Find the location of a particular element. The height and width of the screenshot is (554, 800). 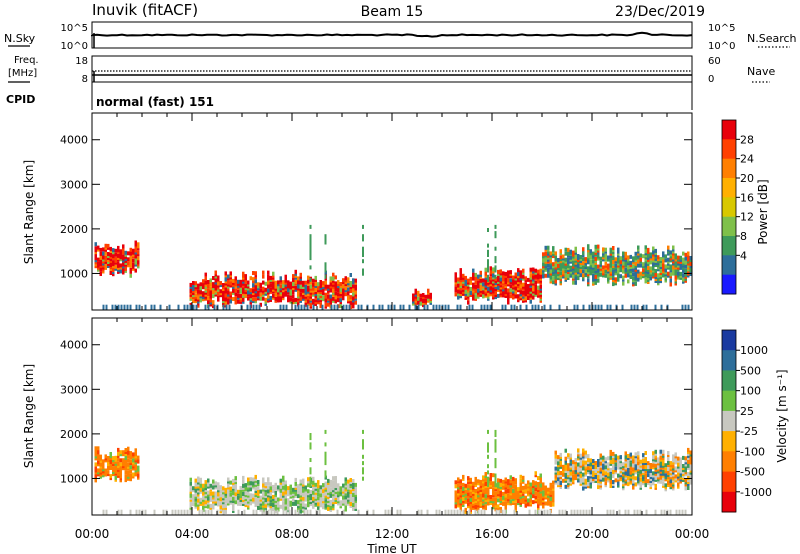

colorbar-tick-label: 24 is located at coordinates (747, 159).